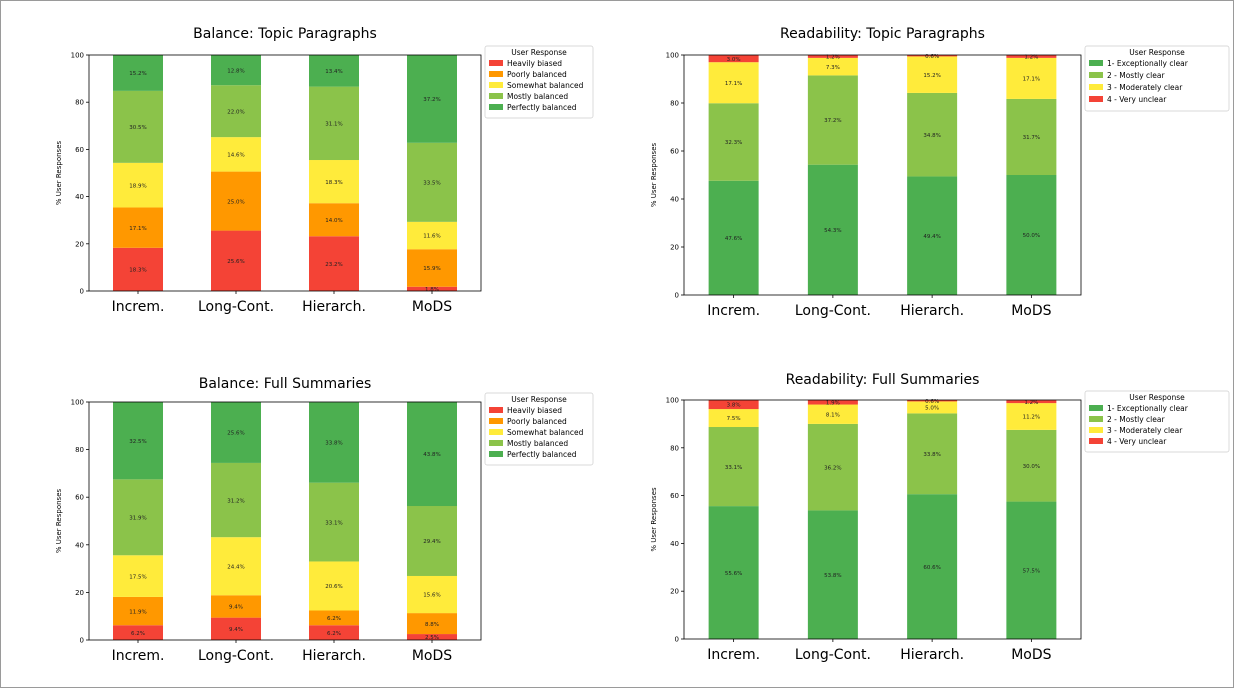 Image resolution: width=1234 pixels, height=689 pixels. What do you see at coordinates (137, 577) in the screenshot?
I see `data-label: 17.5%` at bounding box center [137, 577].